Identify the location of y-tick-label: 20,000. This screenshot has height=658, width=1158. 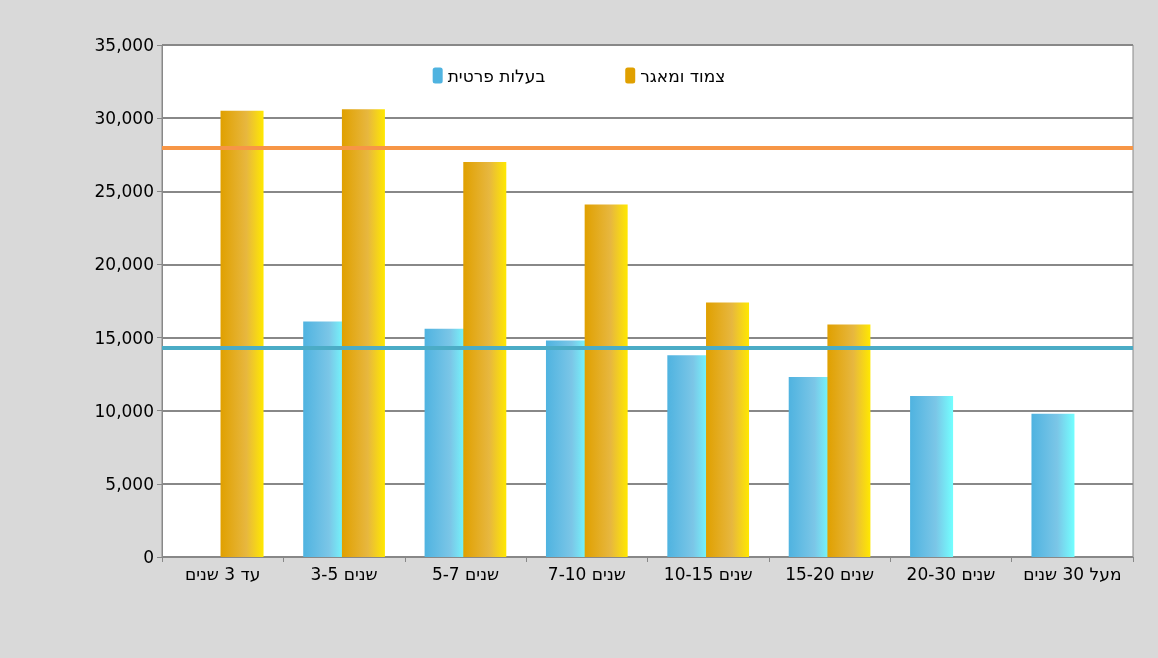
(124, 264).